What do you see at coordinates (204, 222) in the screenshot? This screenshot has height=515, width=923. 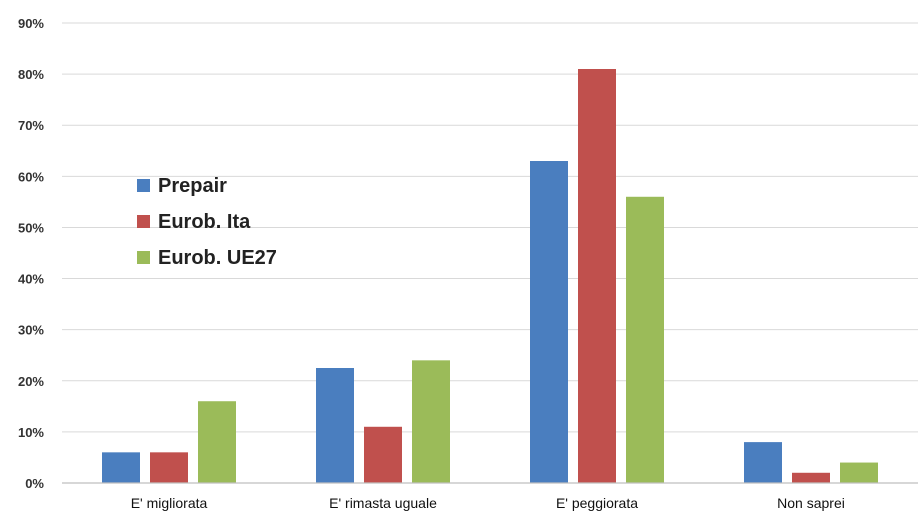 I see `legend-label: Eurob. Ita` at bounding box center [204, 222].